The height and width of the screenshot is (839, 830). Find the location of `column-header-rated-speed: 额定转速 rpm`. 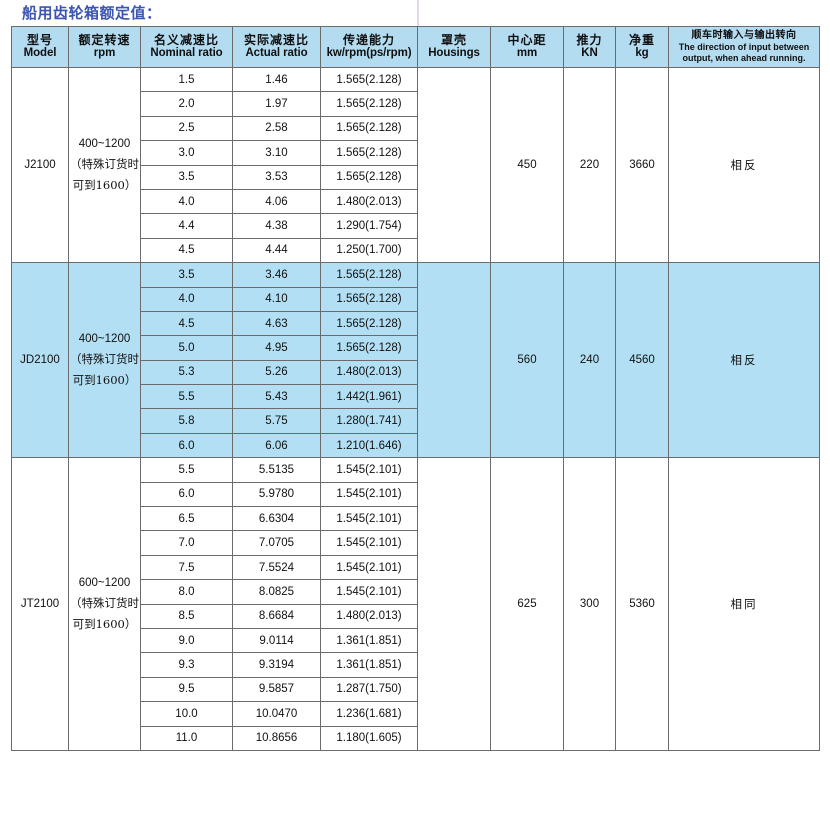

column-header-rated-speed: 额定转速 rpm is located at coordinates (104, 47).